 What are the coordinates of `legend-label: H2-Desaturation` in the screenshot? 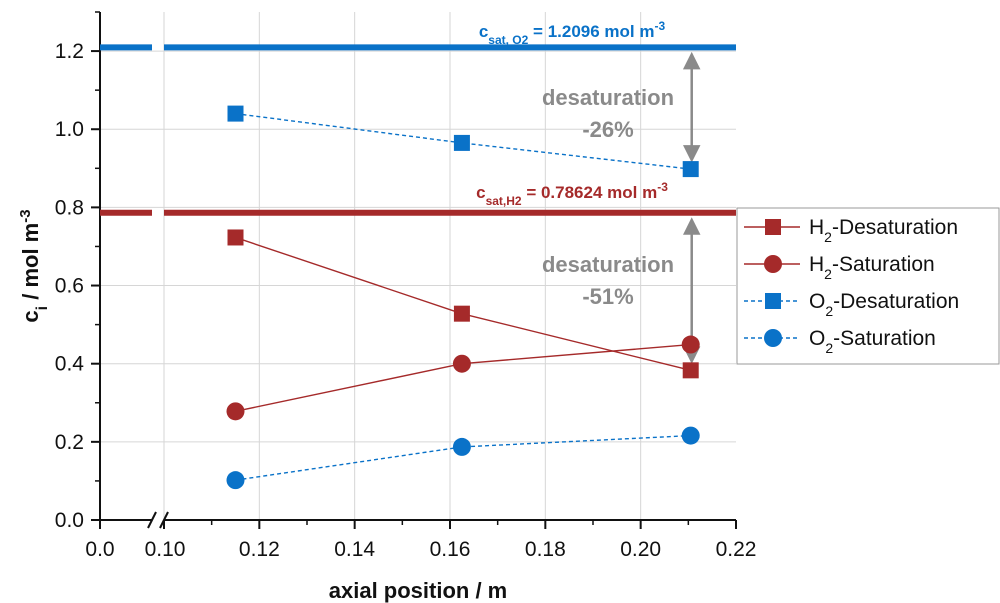 It's located at (883, 230).